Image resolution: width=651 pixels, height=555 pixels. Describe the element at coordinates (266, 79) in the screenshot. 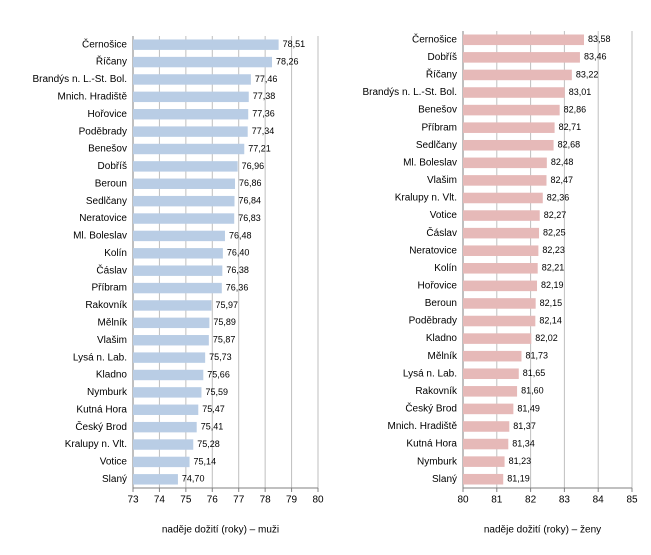

I see `value-label: 77,46` at that location.